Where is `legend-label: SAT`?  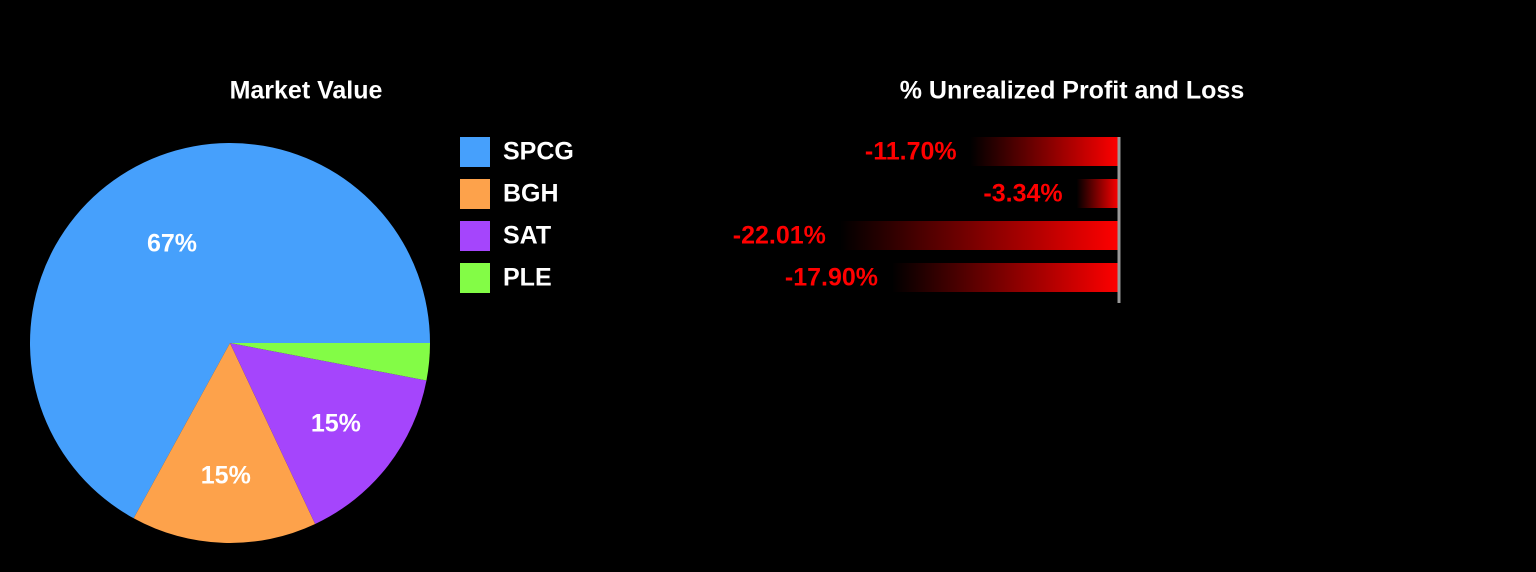
legend-label: SAT is located at coordinates (527, 236).